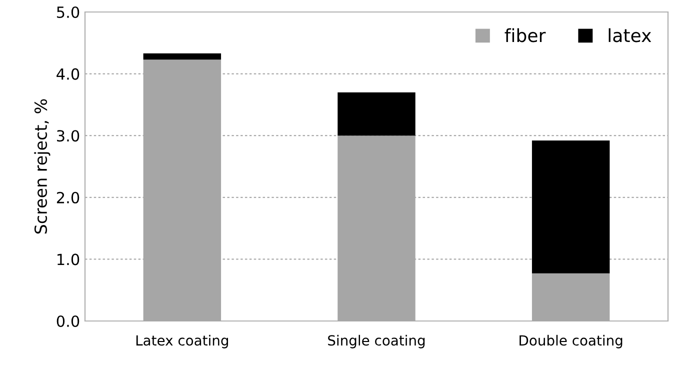 The width and height of the screenshot is (682, 372). Describe the element at coordinates (376, 341) in the screenshot. I see `x-tick-label: Single coating` at that location.